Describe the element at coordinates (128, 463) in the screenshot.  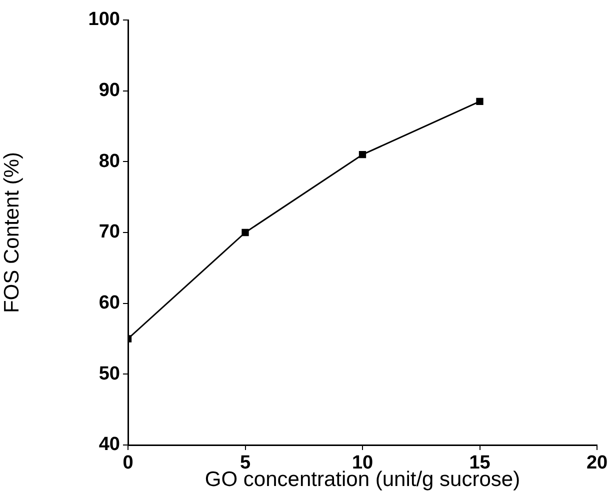
I see `x-tick-label: 0` at that location.